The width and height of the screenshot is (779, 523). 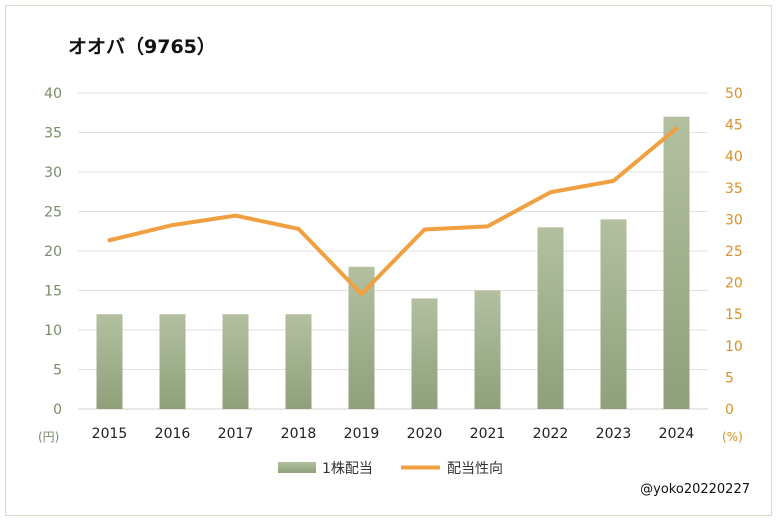 What do you see at coordinates (475, 469) in the screenshot?
I see `legend-line-label: 配当性向` at bounding box center [475, 469].